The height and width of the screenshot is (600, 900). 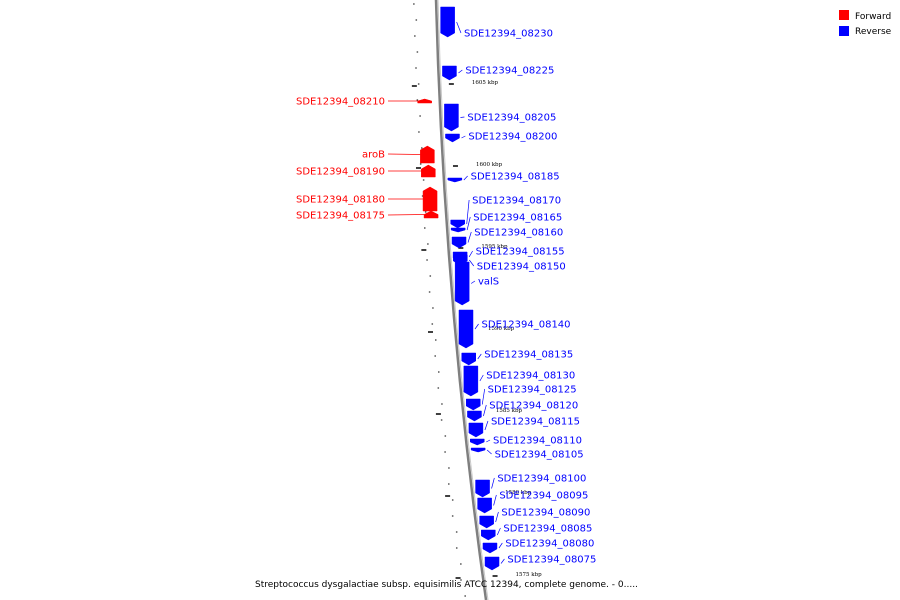 I want to click on gene-label: SDE12394_08100, so click(x=541, y=479).